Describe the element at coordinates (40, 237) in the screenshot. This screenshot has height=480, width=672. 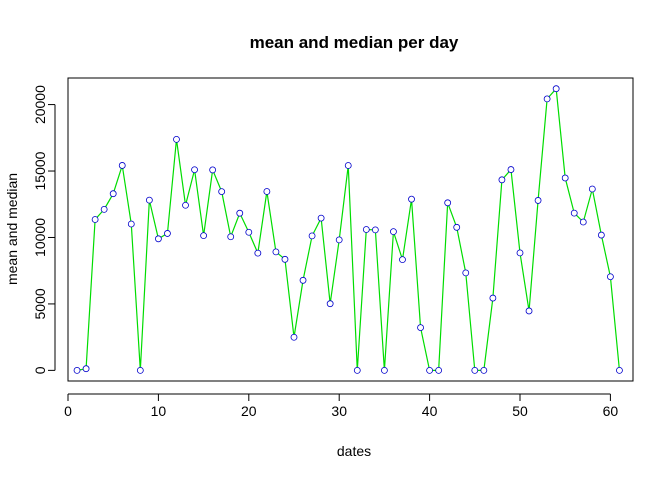
I see `y-tick-label: 10000` at that location.